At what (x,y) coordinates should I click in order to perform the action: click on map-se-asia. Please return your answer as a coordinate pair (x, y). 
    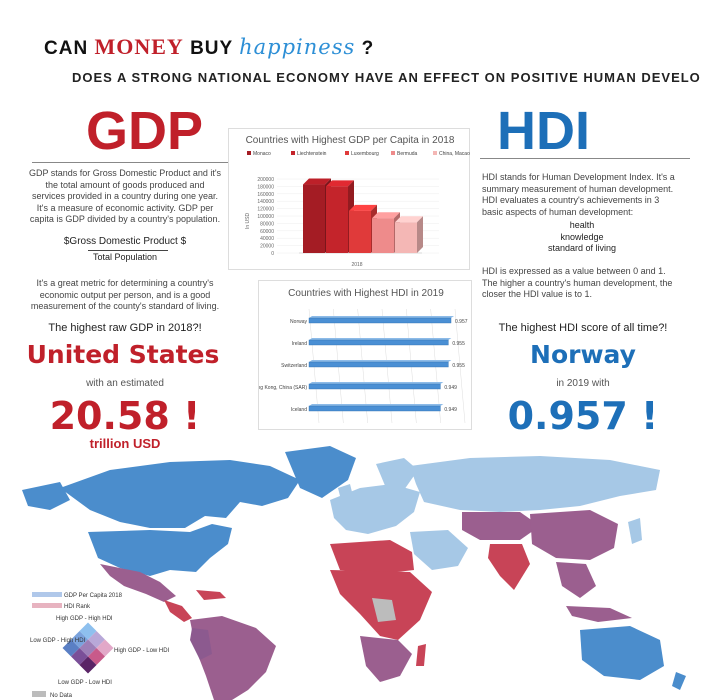
    Looking at the image, I should click on (576, 580).